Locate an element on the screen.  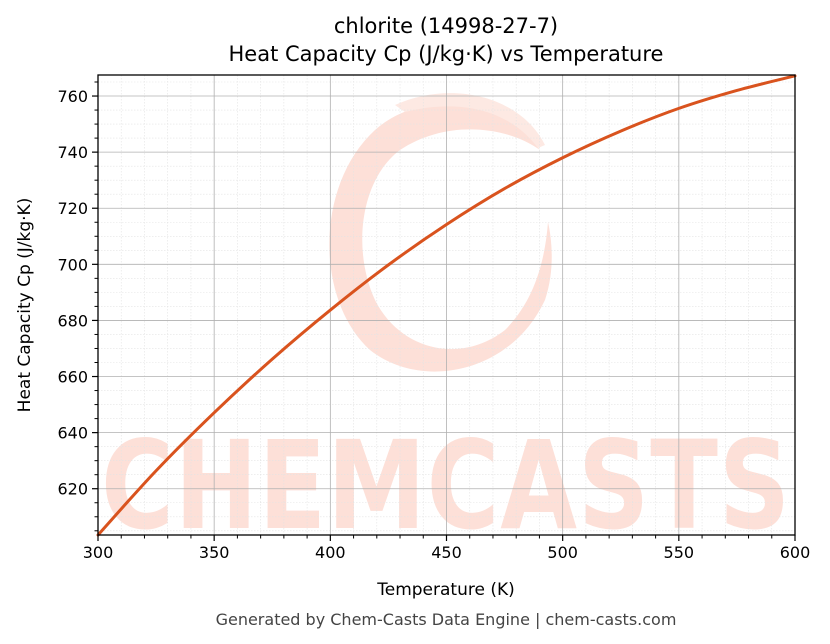
y-tick-label: 720 is located at coordinates (72, 208).